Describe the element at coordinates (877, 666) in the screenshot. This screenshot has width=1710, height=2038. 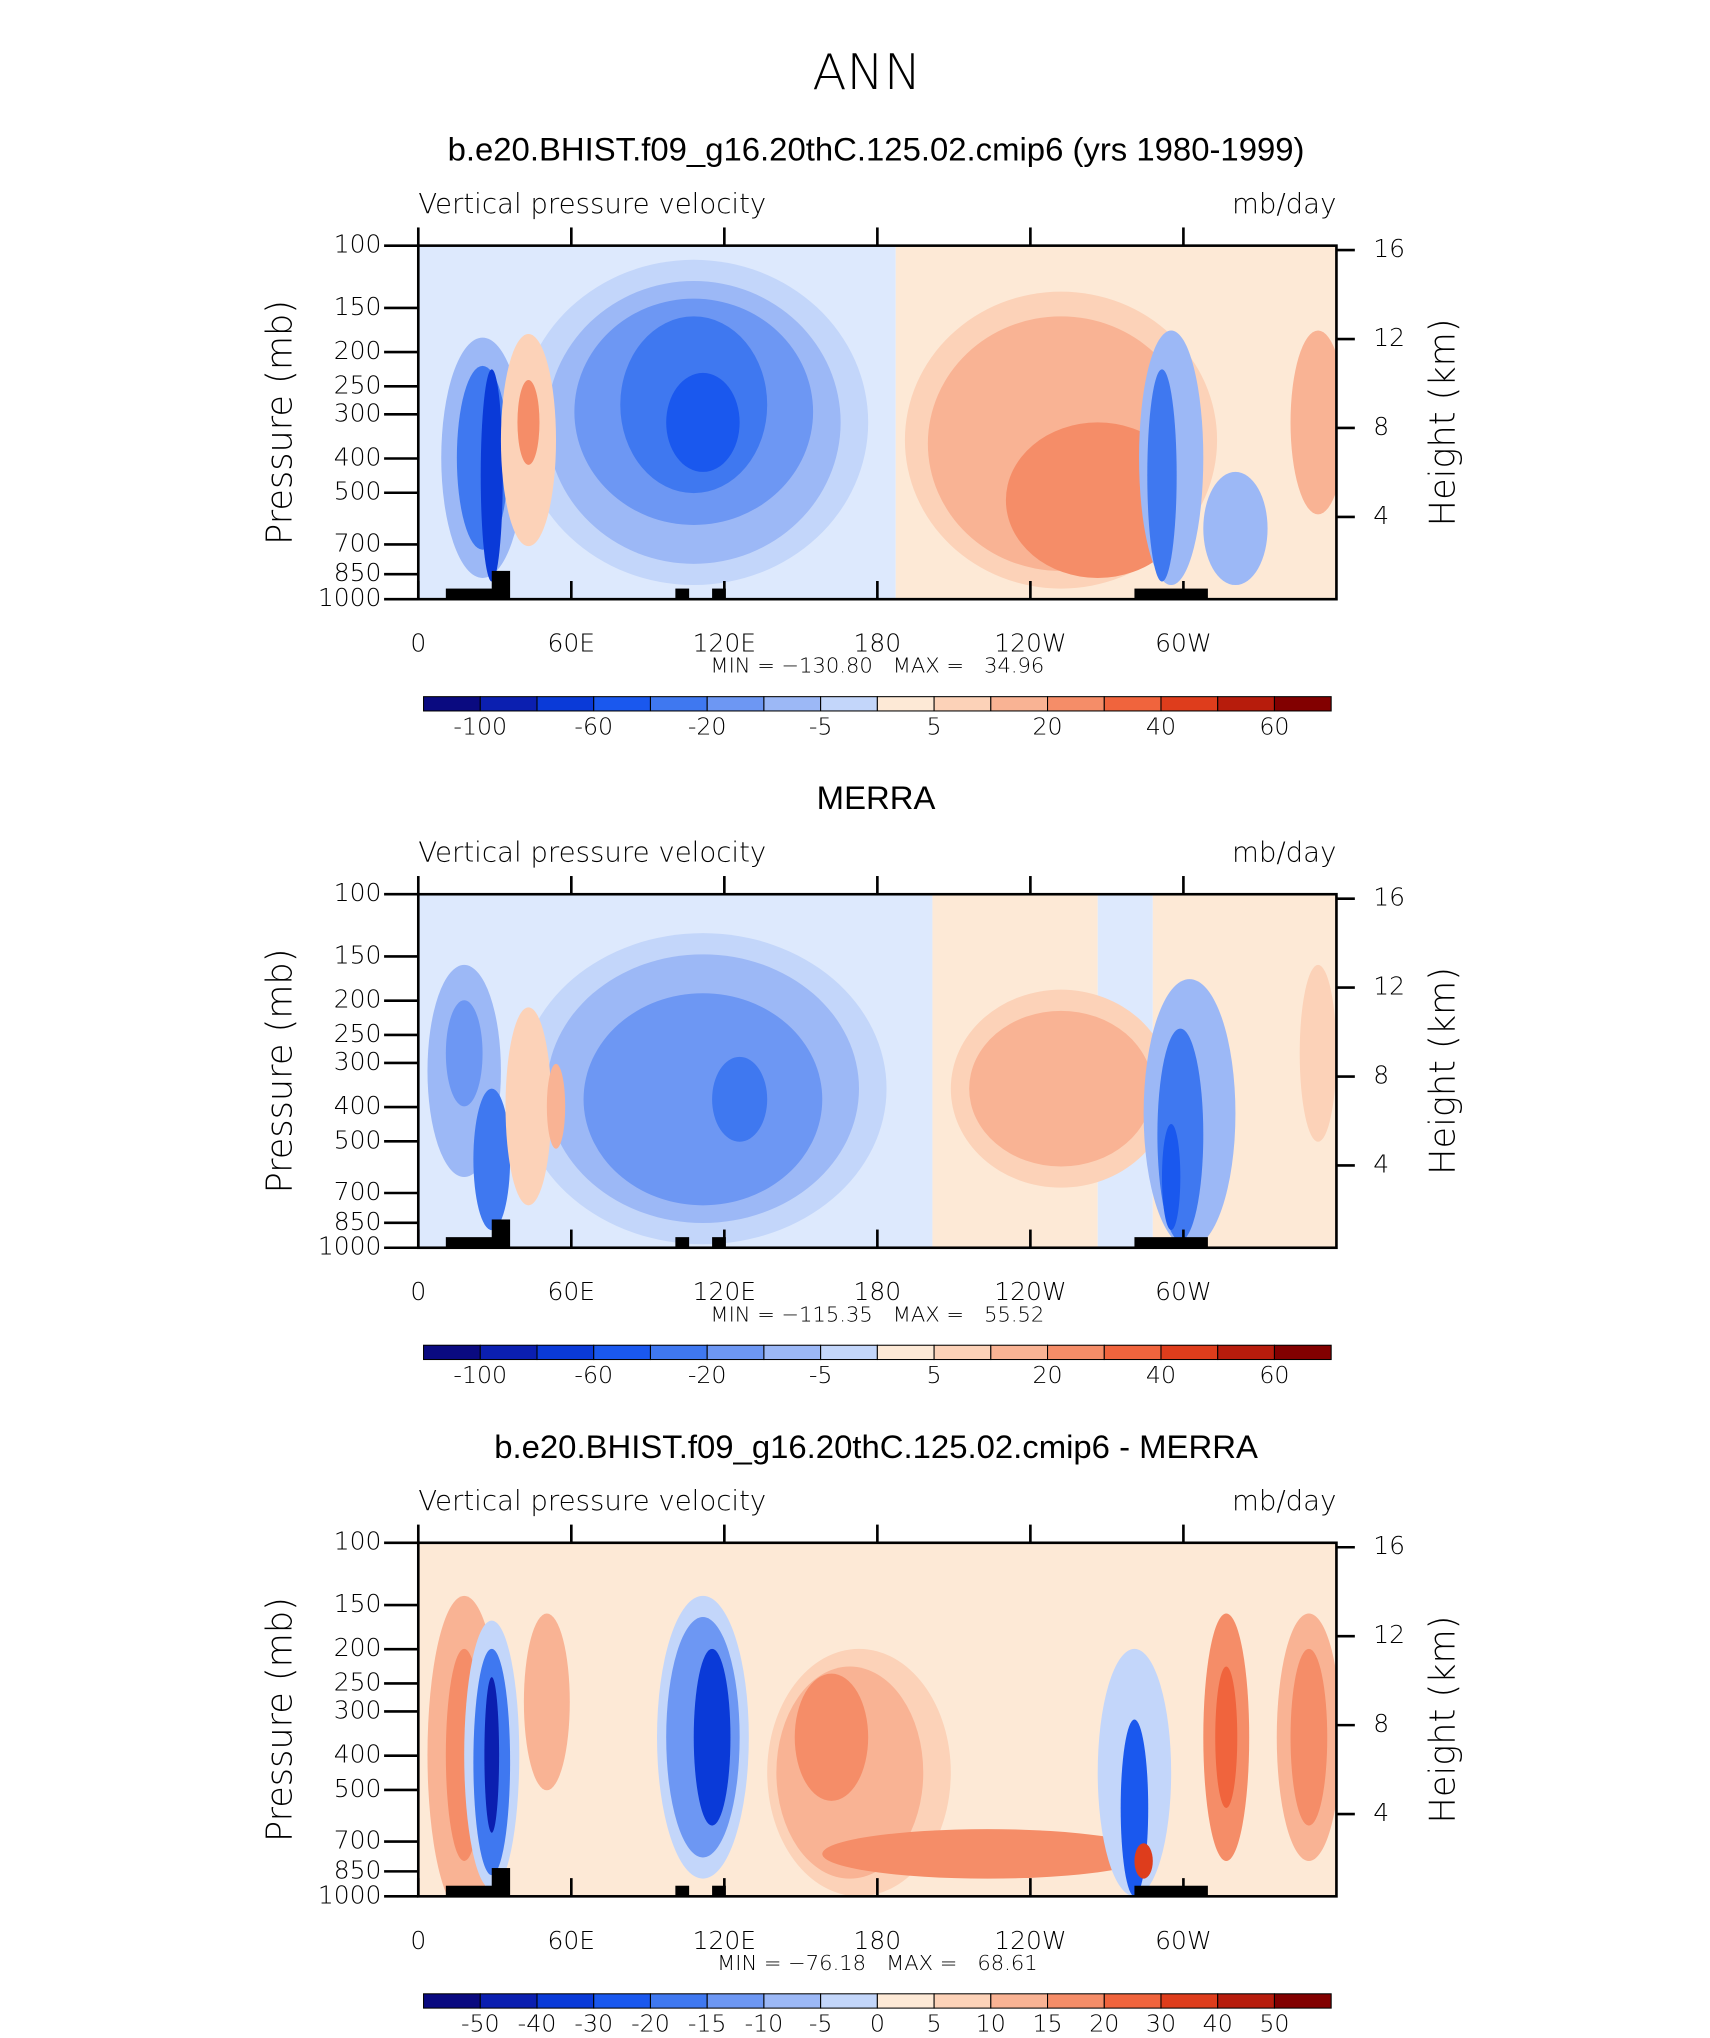
I see `min-max: MIN = −130.80 MAX = 34.96` at that location.